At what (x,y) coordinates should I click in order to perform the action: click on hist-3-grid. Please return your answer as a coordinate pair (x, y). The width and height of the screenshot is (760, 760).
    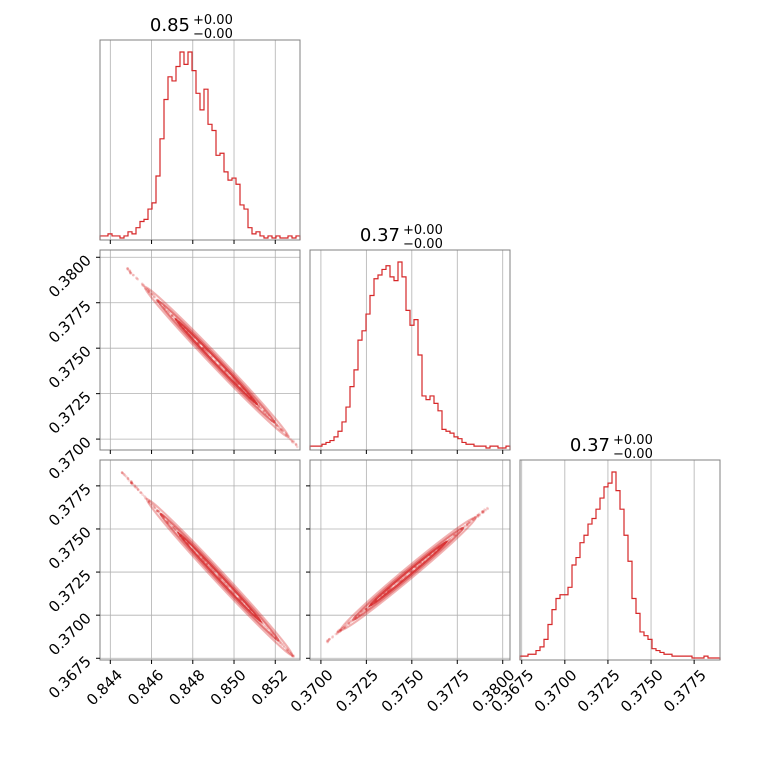
    Looking at the image, I should click on (608, 560).